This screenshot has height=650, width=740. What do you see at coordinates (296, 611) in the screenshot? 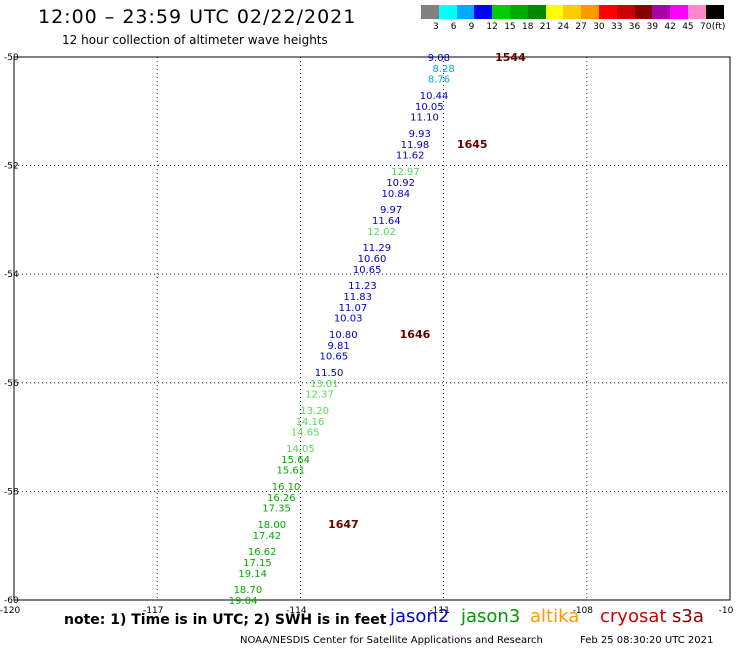
I see `x-tick-label: -114` at bounding box center [296, 611].